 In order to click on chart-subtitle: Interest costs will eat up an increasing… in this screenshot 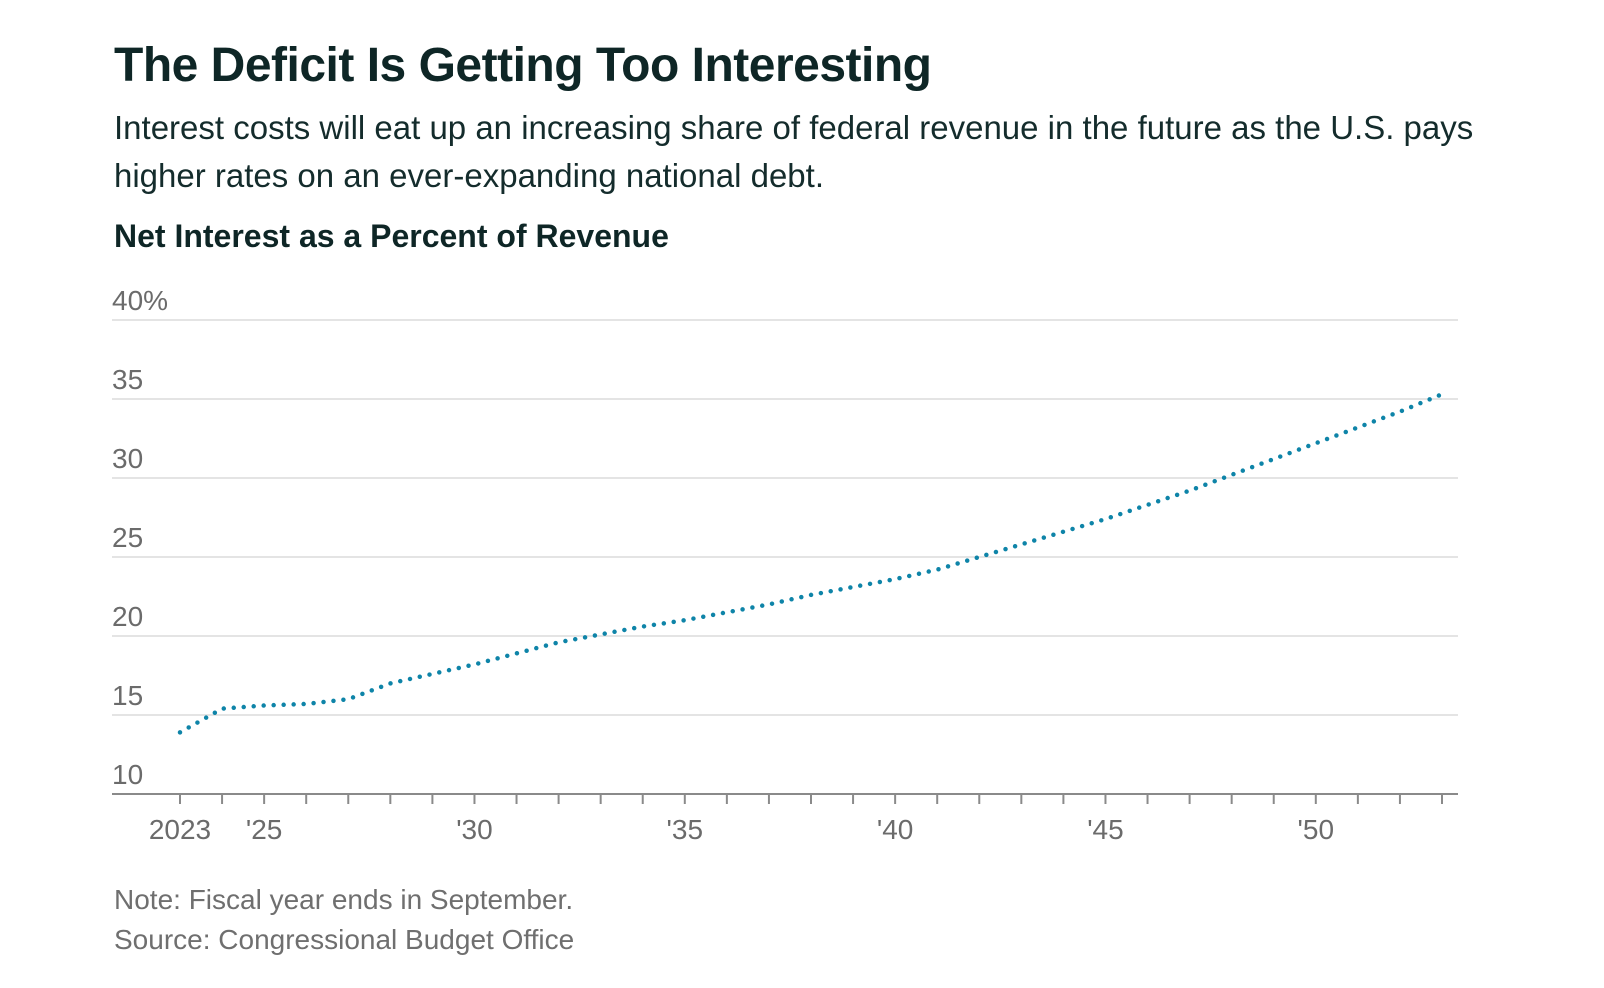, I will do `click(794, 151)`.